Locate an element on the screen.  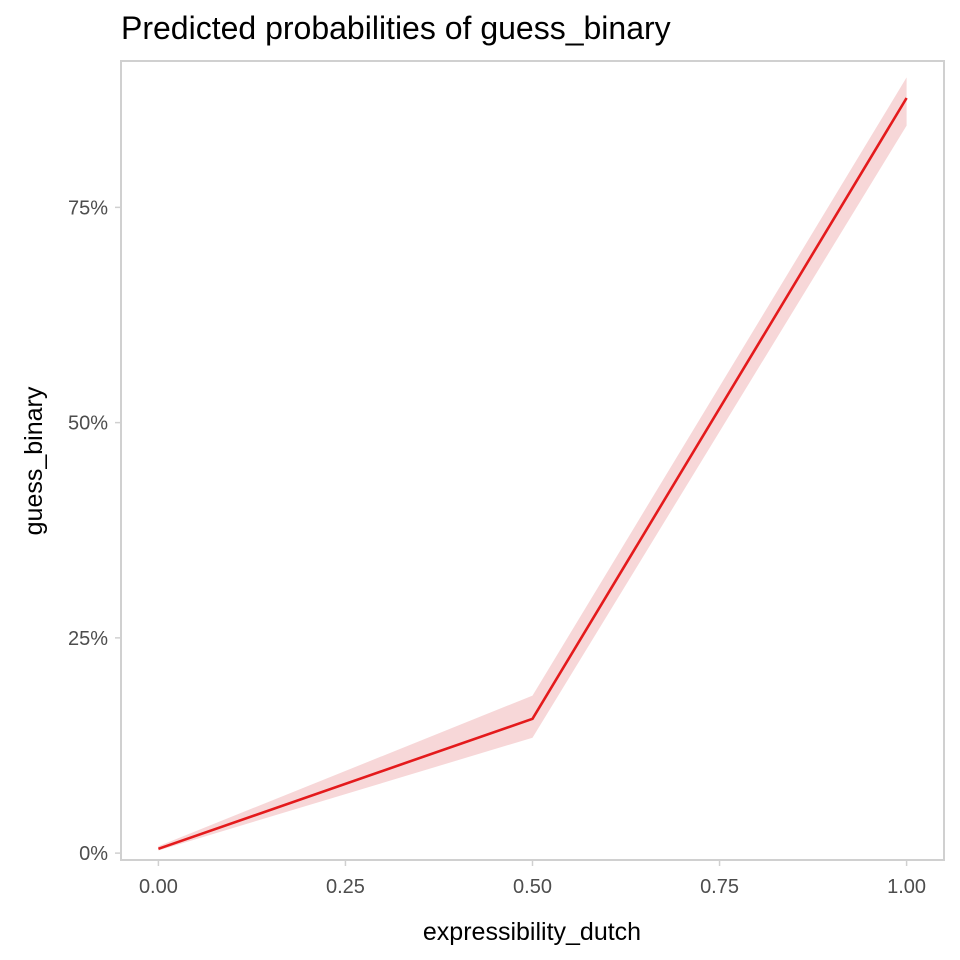
x-tick-label: 1.00 is located at coordinates (906, 887).